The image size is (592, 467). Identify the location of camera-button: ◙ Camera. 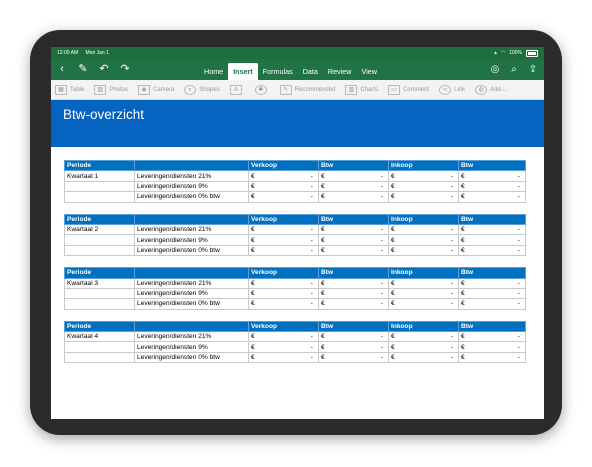
(156, 89).